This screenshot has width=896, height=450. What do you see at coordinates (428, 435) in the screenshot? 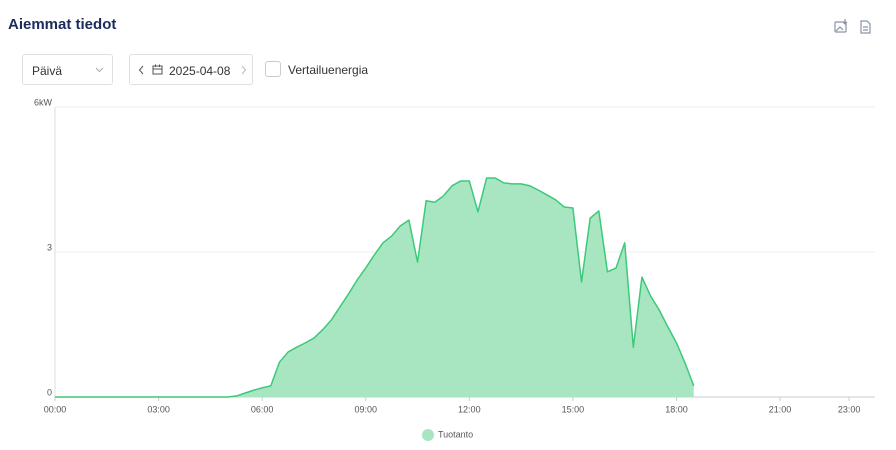
I see `legend-marker` at bounding box center [428, 435].